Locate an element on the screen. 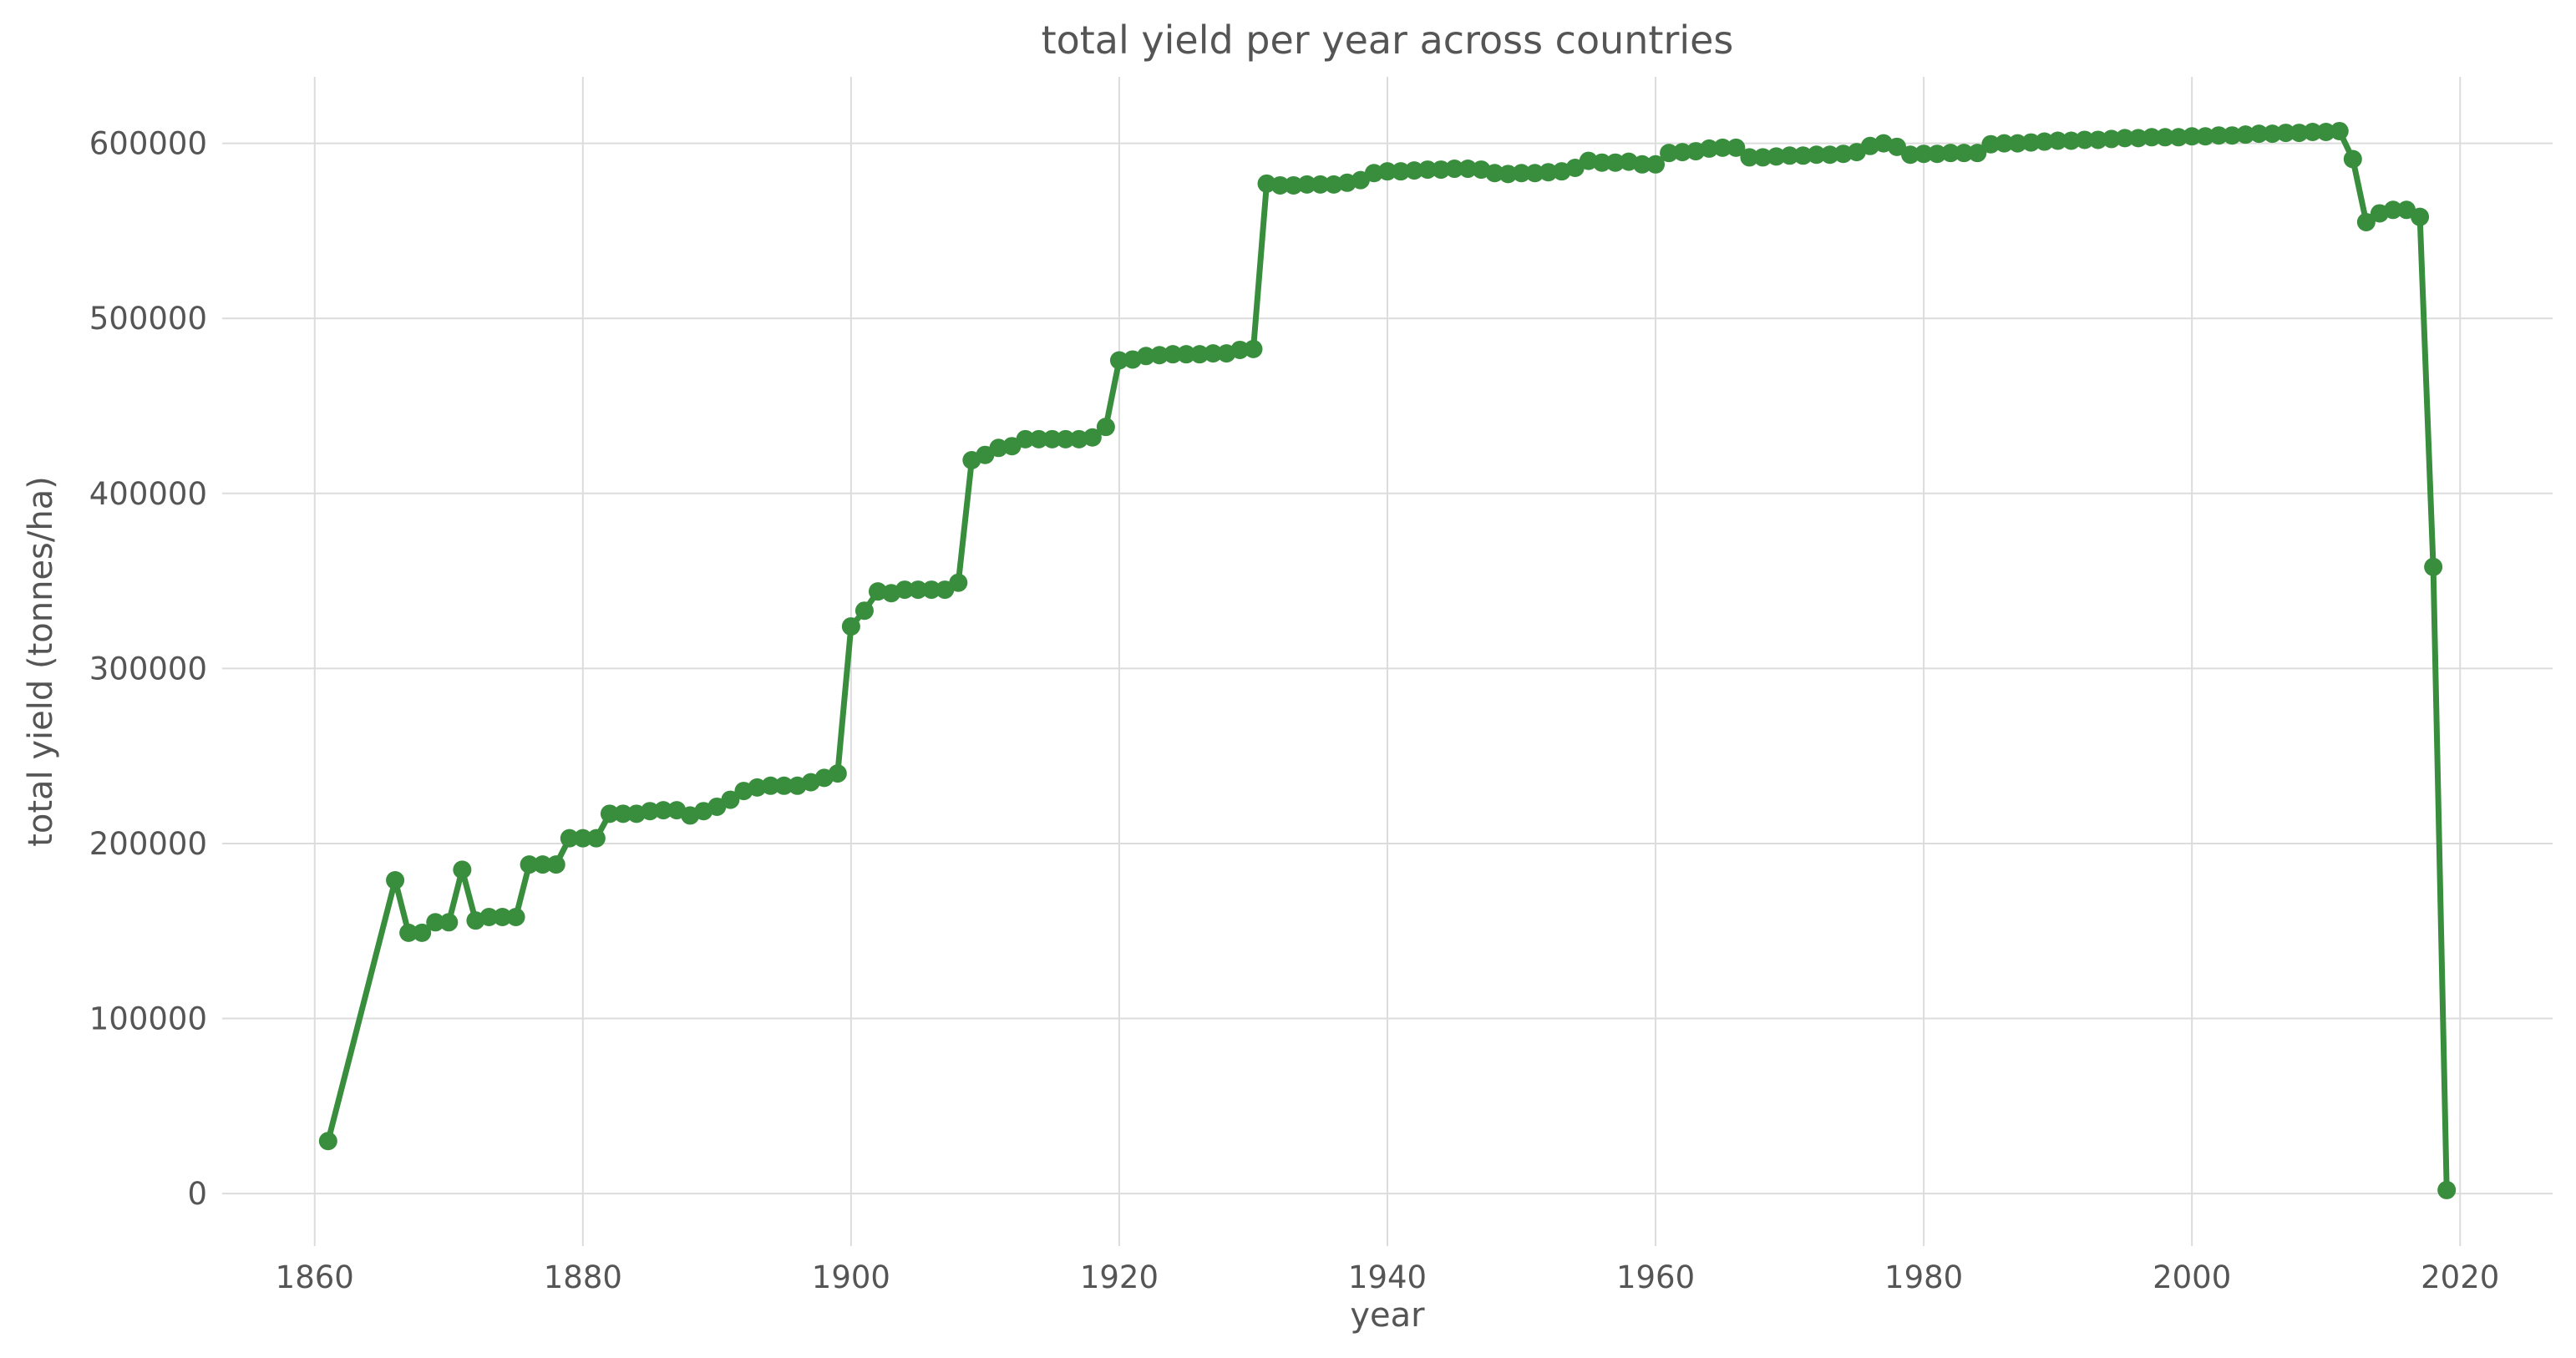 The width and height of the screenshot is (2576, 1358). y-tick-label: 600000 is located at coordinates (148, 144).